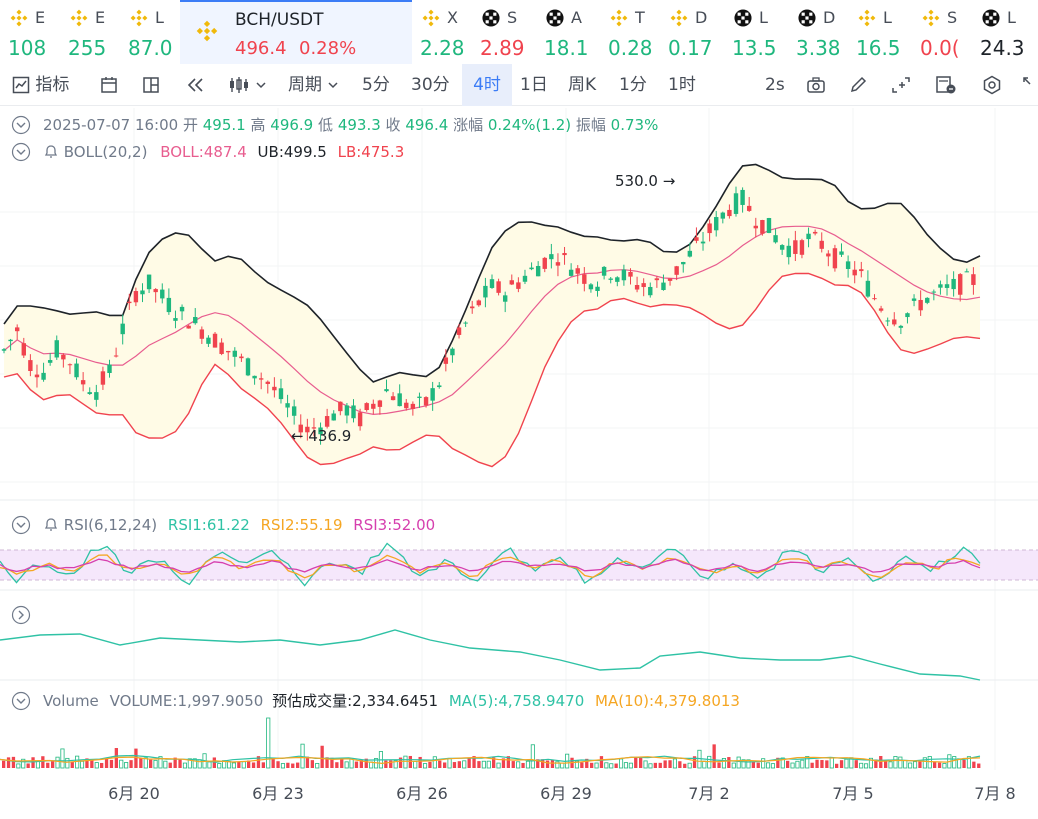 This screenshot has width=1038, height=819. What do you see at coordinates (582, 85) in the screenshot?
I see `interval-1w: 周K` at bounding box center [582, 85].